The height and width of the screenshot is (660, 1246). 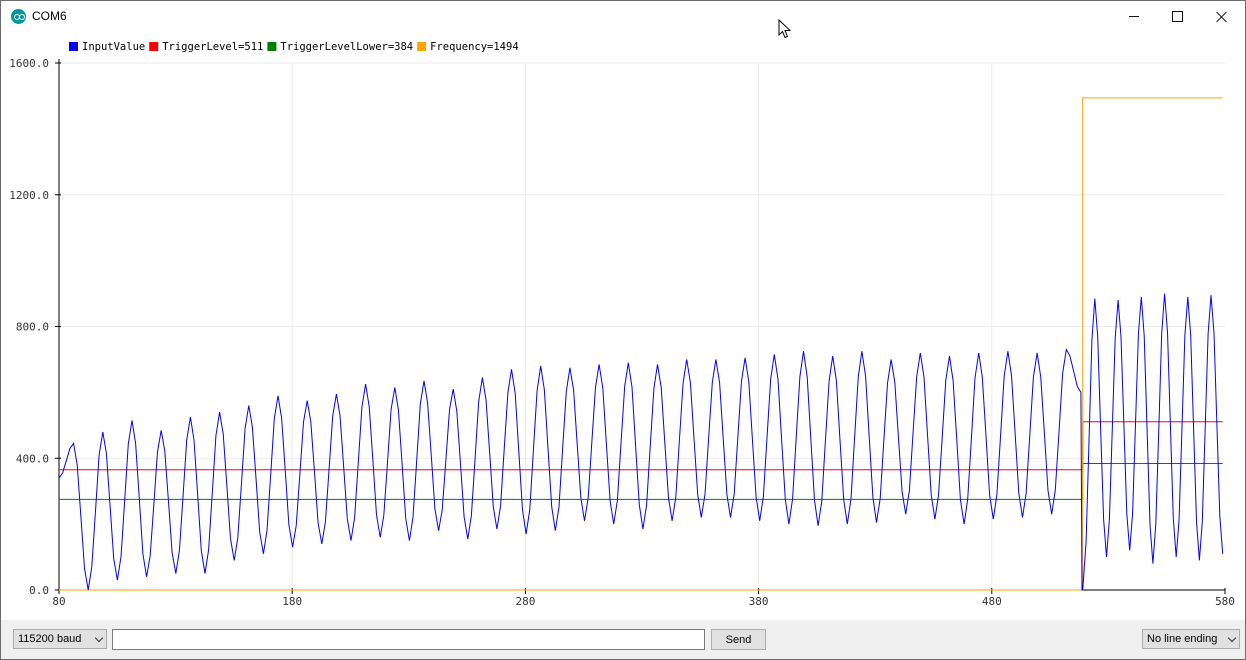 I want to click on minimize-button, so click(x=1134, y=16).